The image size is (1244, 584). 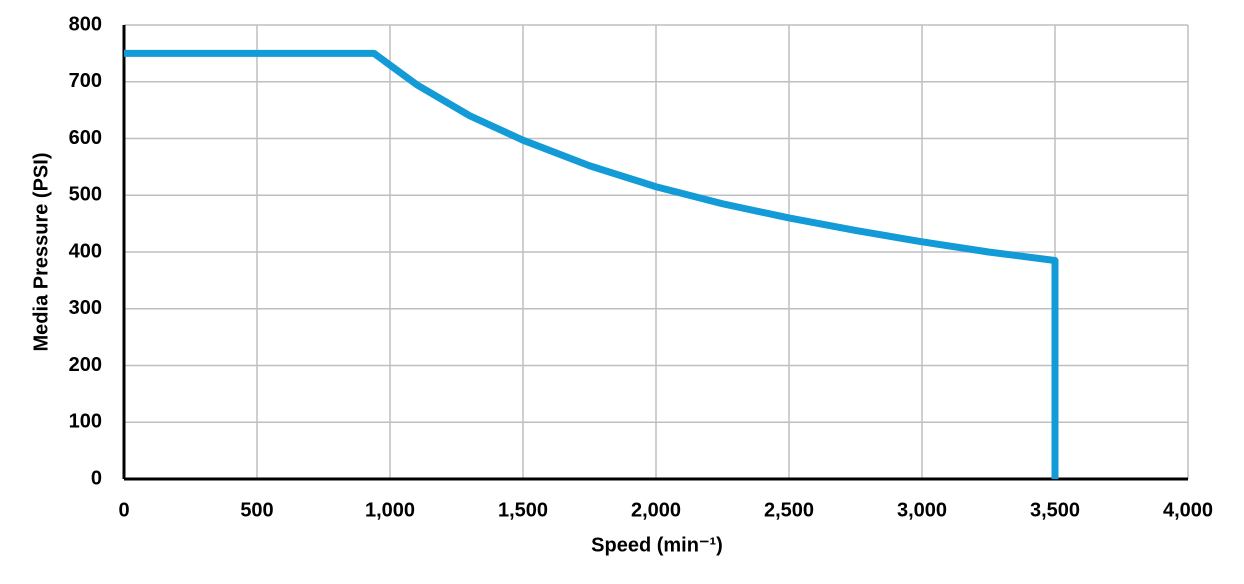 What do you see at coordinates (1188, 510) in the screenshot?
I see `x-tick-label: 4,000` at bounding box center [1188, 510].